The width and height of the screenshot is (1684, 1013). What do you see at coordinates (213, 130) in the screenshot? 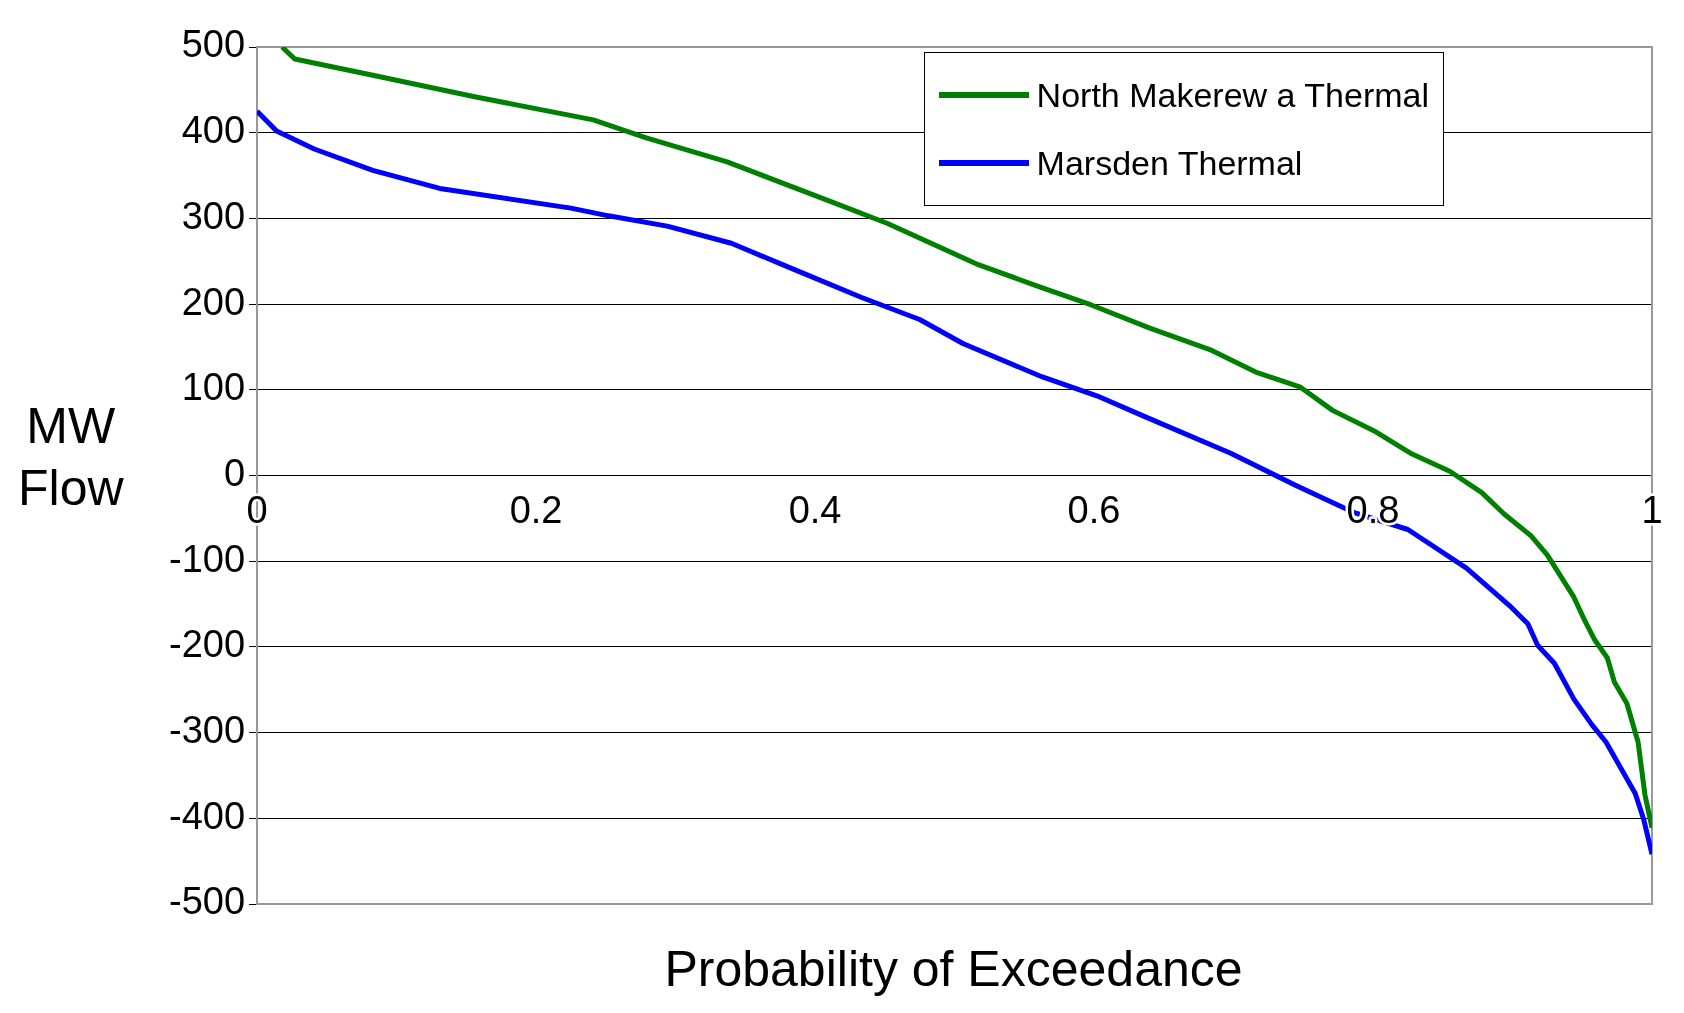
I see `y-tick-label: 400` at bounding box center [213, 130].